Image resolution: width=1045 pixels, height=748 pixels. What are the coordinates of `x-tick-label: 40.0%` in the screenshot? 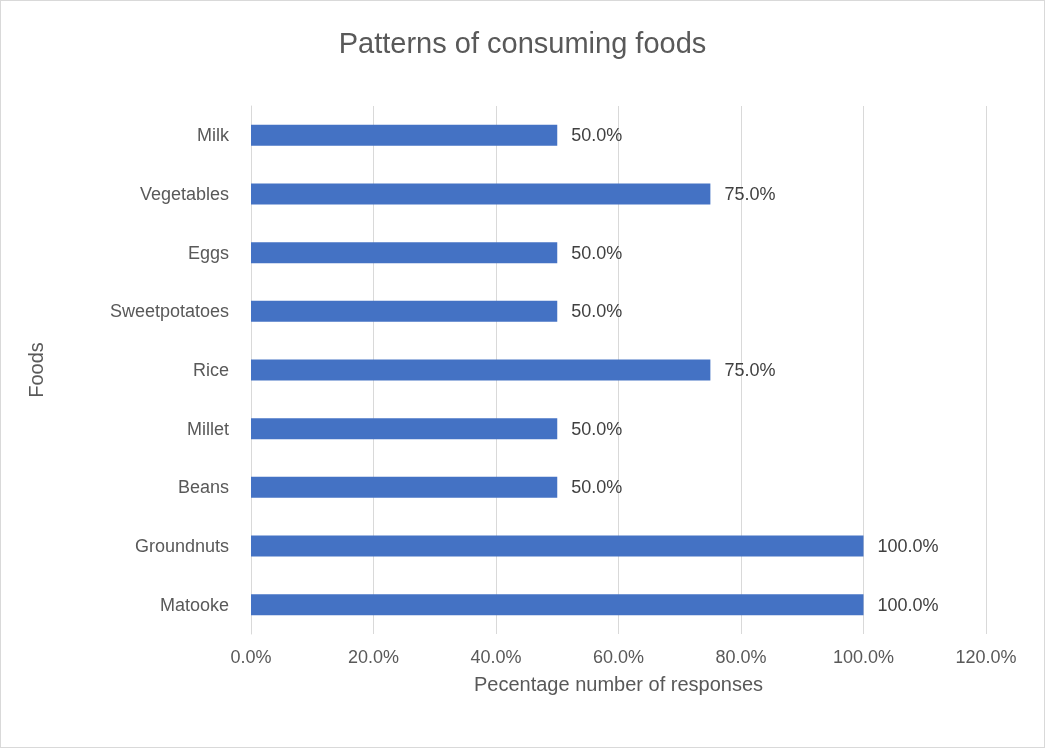 It's located at (496, 657).